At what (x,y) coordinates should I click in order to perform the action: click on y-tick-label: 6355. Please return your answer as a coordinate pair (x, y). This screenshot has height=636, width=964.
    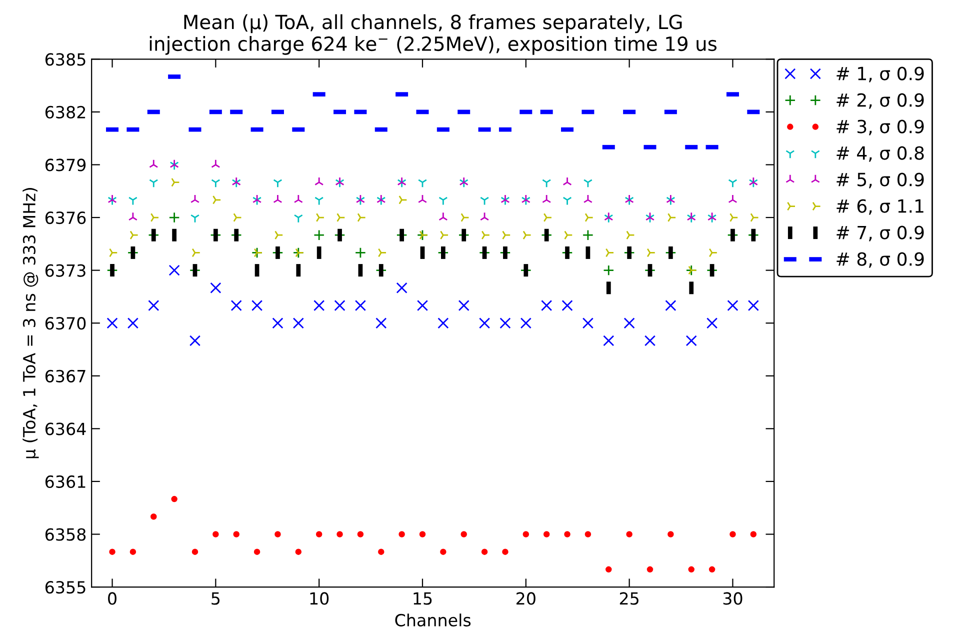
    Looking at the image, I should click on (65, 587).